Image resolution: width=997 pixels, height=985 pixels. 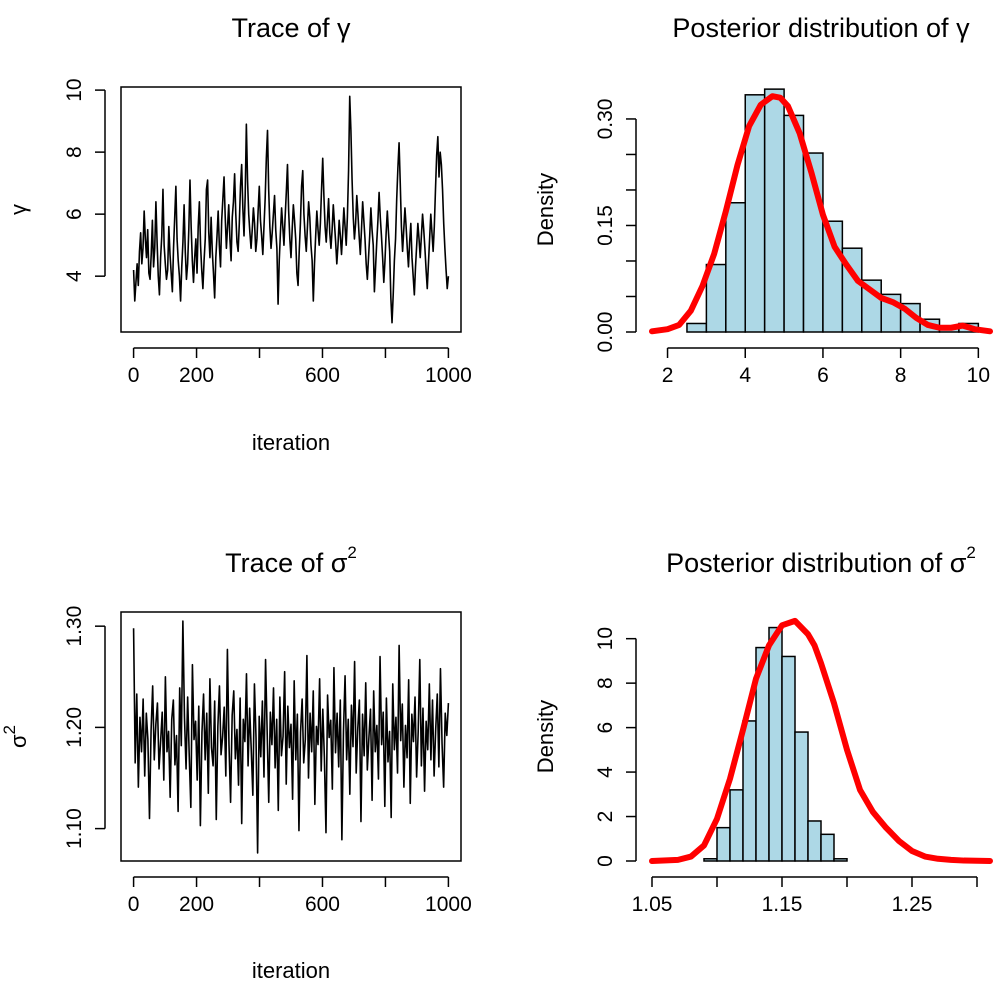 I want to click on y-tick-label: 0.15, so click(x=605, y=225).